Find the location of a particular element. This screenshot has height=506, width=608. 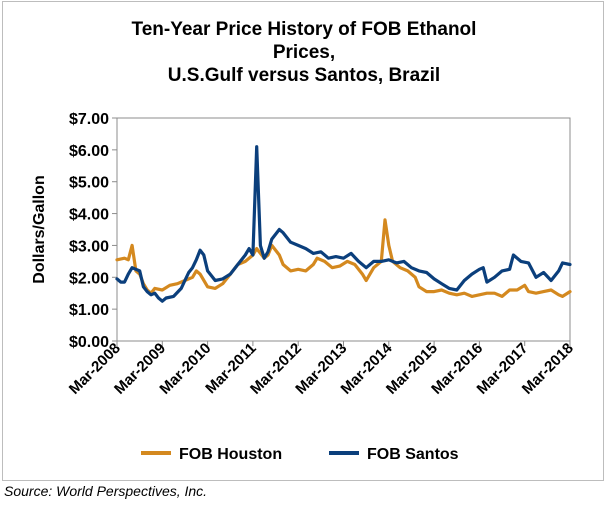

y-axis-label: Dollars/Gallon is located at coordinates (39, 229).